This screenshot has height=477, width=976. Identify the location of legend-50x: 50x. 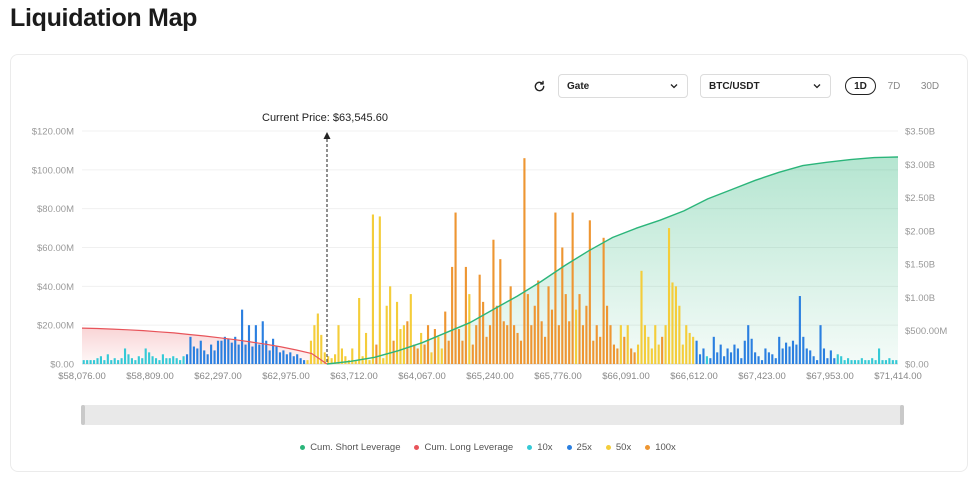
(618, 447).